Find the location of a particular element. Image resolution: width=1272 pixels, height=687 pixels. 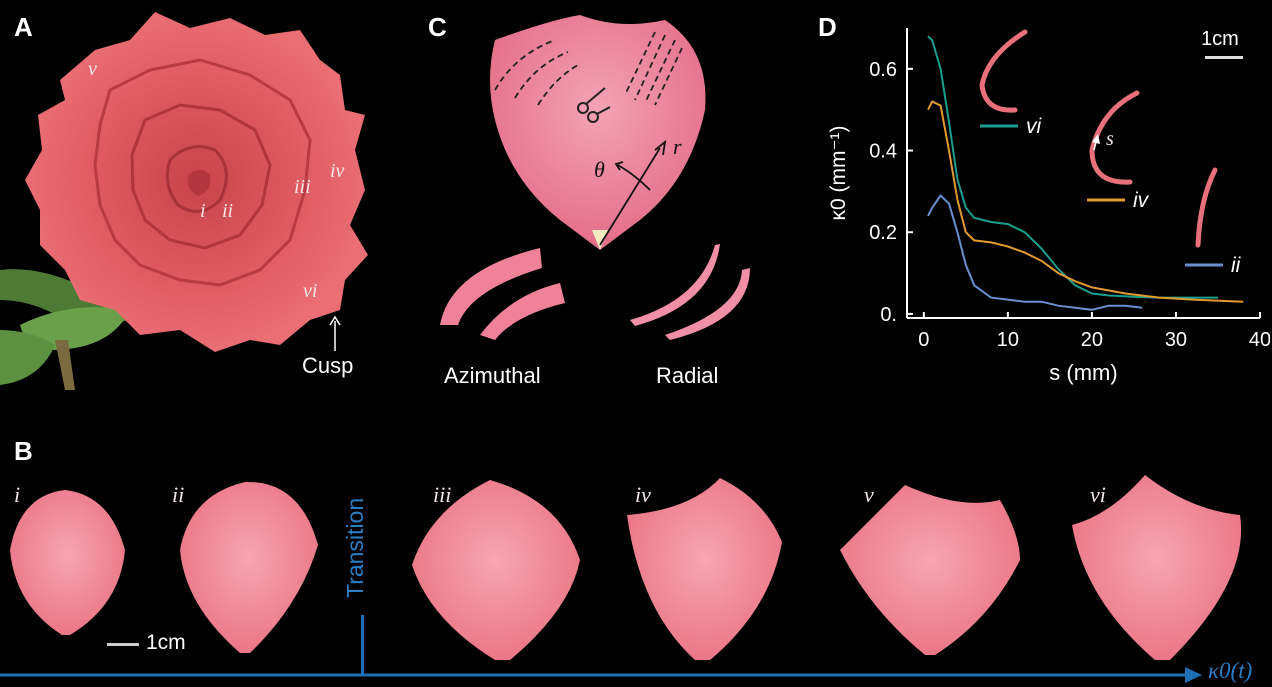

s-arrow-icon is located at coordinates (1096, 139).